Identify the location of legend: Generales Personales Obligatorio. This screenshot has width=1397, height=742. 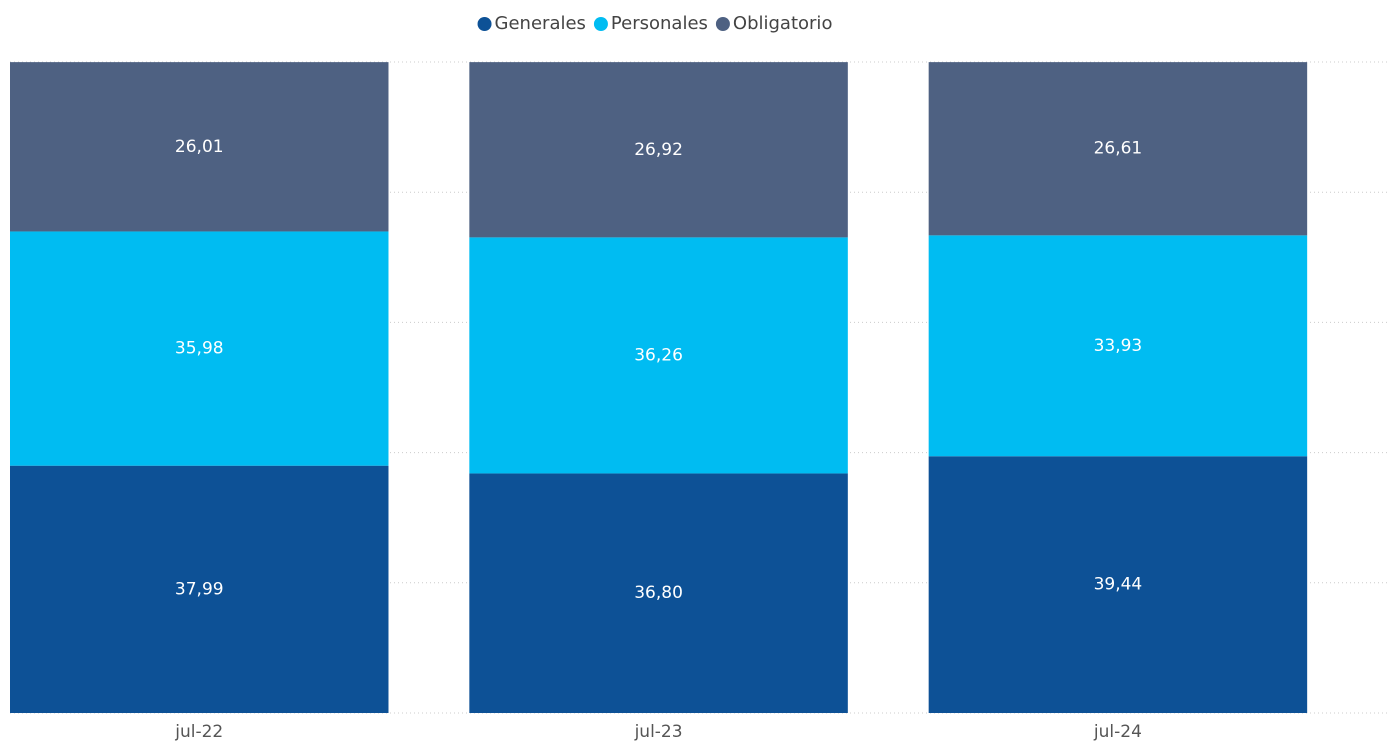
(655, 23).